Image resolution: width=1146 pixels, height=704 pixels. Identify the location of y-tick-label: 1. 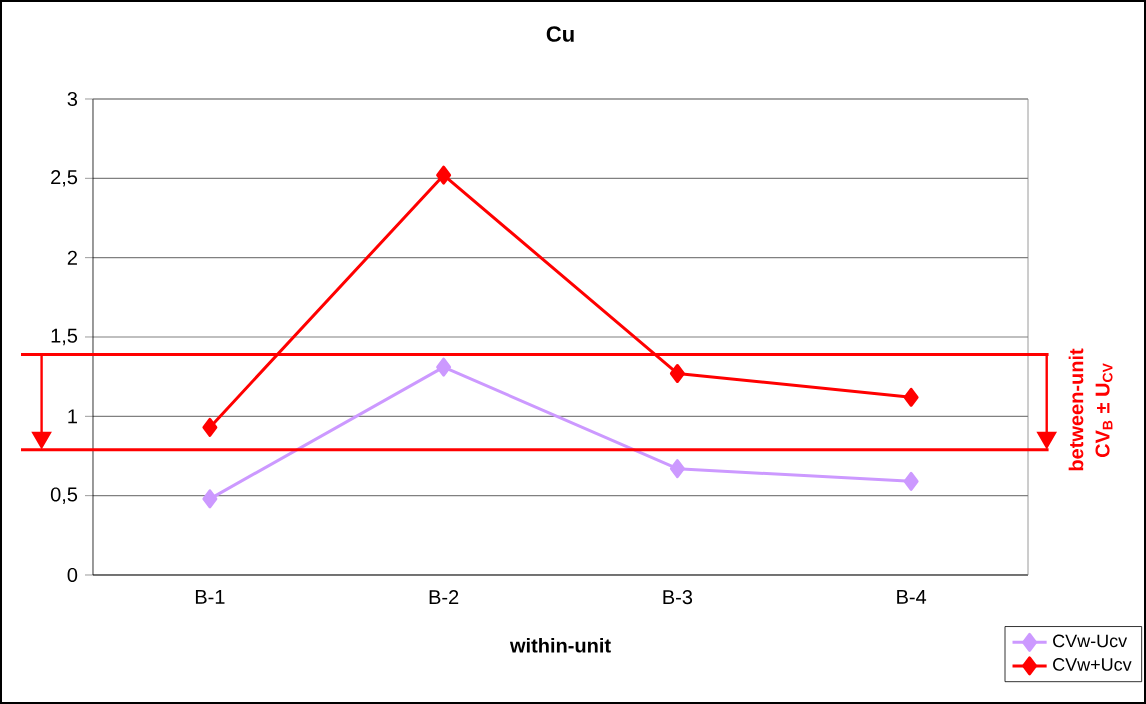
(72, 416).